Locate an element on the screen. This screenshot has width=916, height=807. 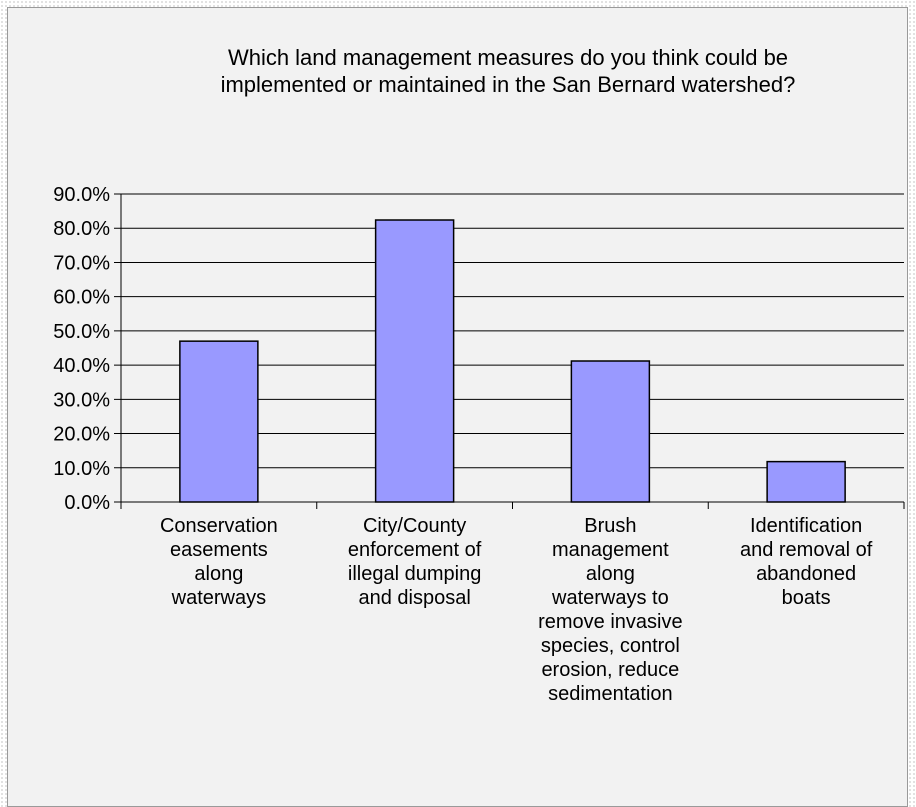
x-category-label: Conservation easements along waterways is located at coordinates (218, 562).